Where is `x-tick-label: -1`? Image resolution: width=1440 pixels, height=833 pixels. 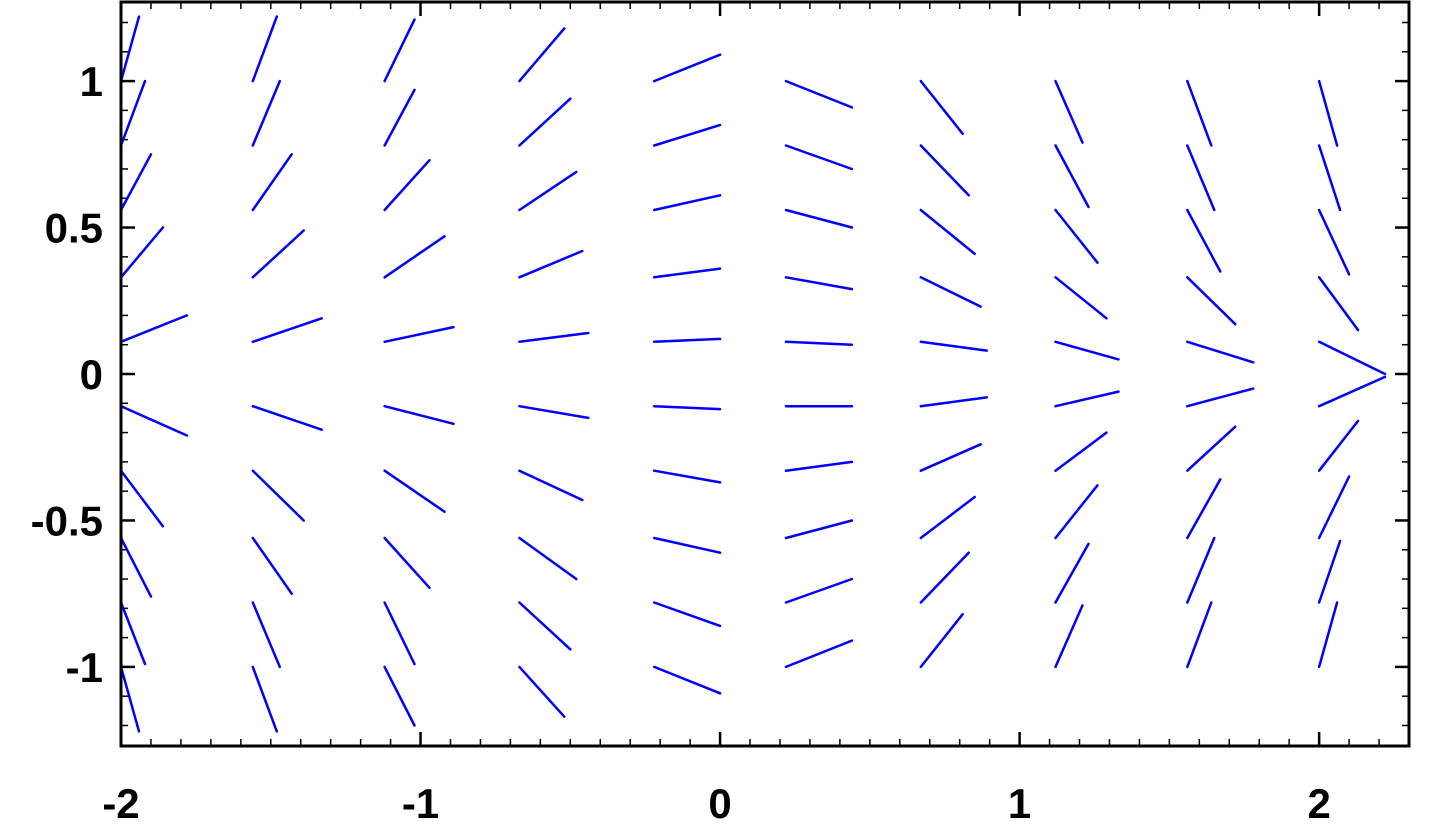
x-tick-label: -1 is located at coordinates (420, 803).